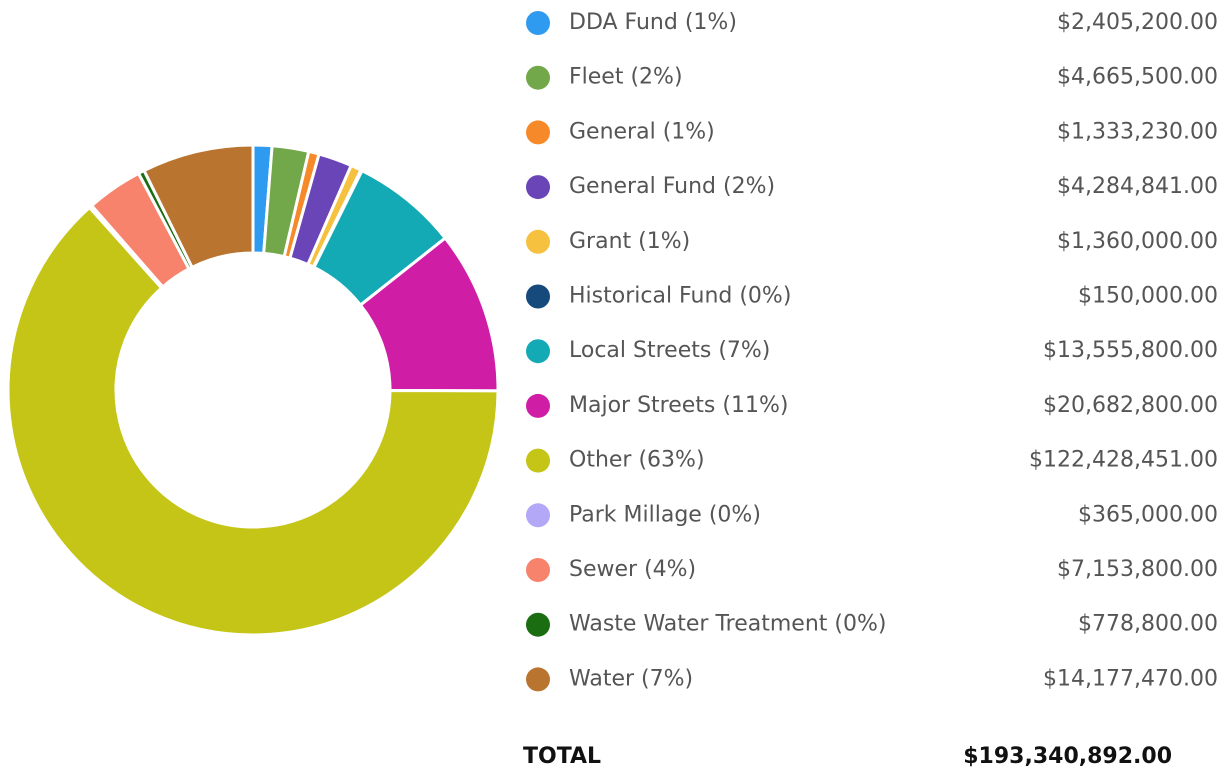 The width and height of the screenshot is (1226, 774). What do you see at coordinates (631, 678) in the screenshot?
I see `legend-label: Water (7%)` at bounding box center [631, 678].